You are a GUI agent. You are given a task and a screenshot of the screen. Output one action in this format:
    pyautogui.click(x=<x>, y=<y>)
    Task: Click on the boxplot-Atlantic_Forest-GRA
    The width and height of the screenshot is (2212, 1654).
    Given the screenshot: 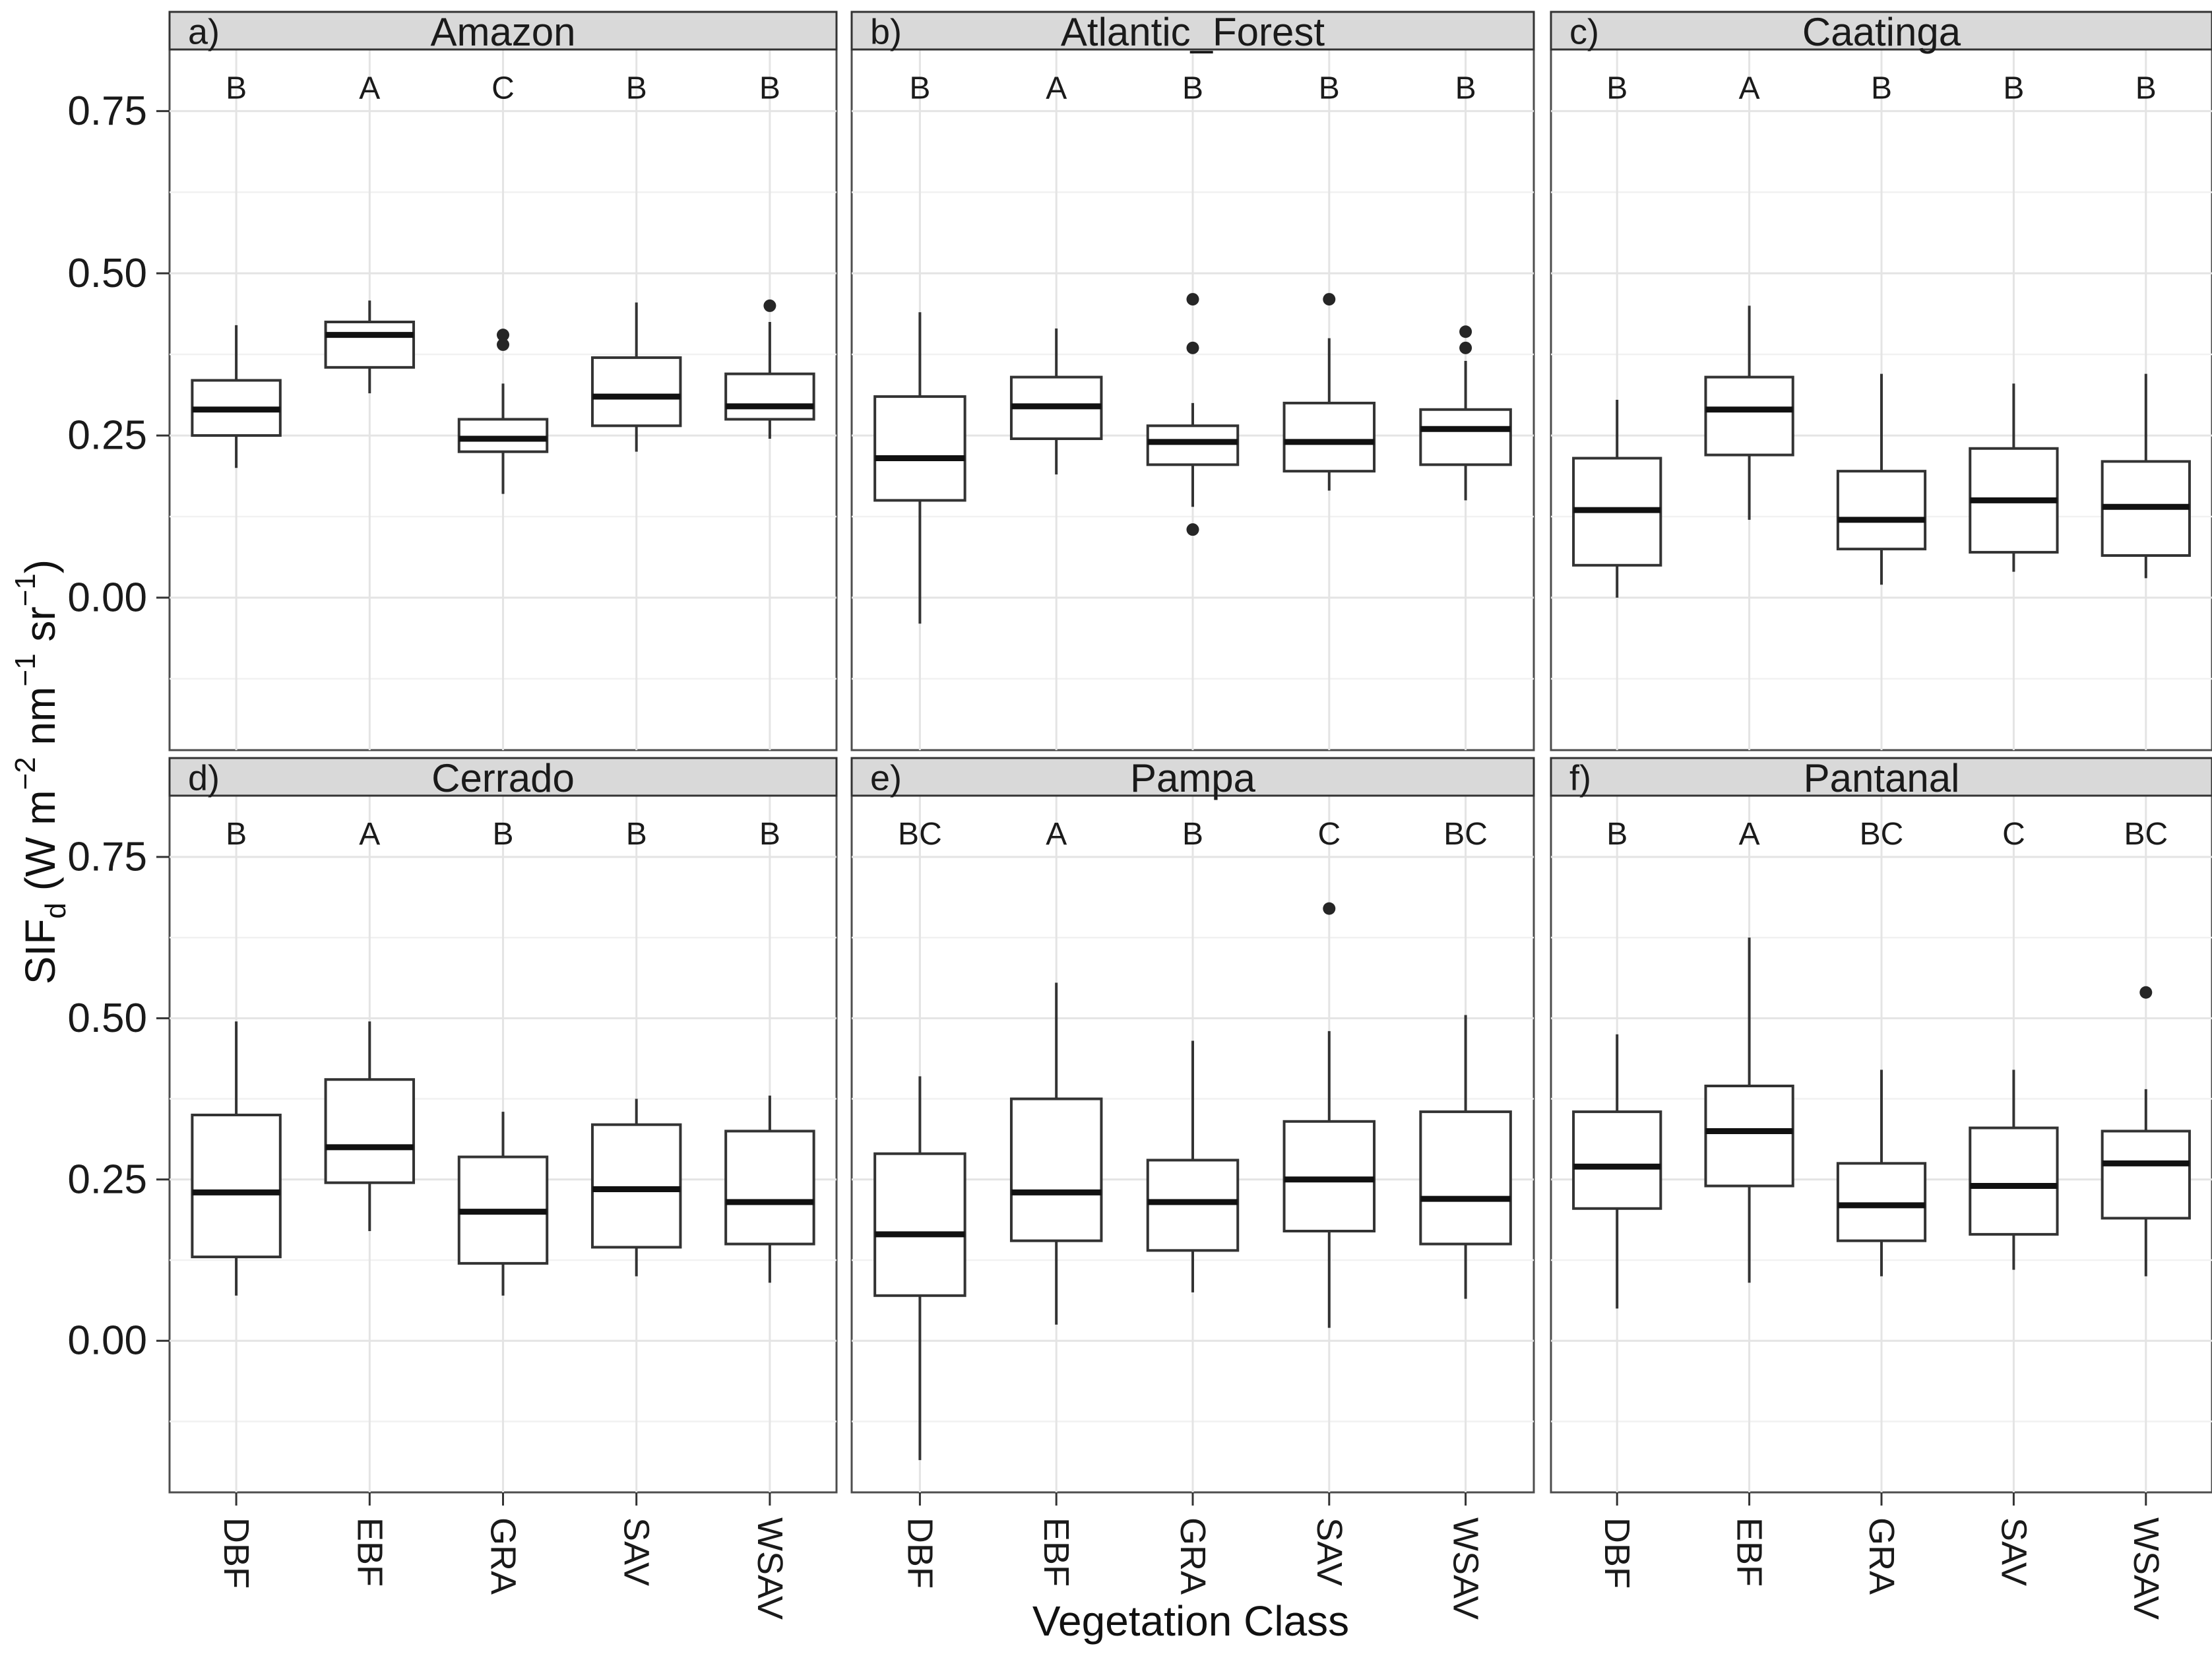 What is the action you would take?
    pyautogui.click(x=1193, y=414)
    